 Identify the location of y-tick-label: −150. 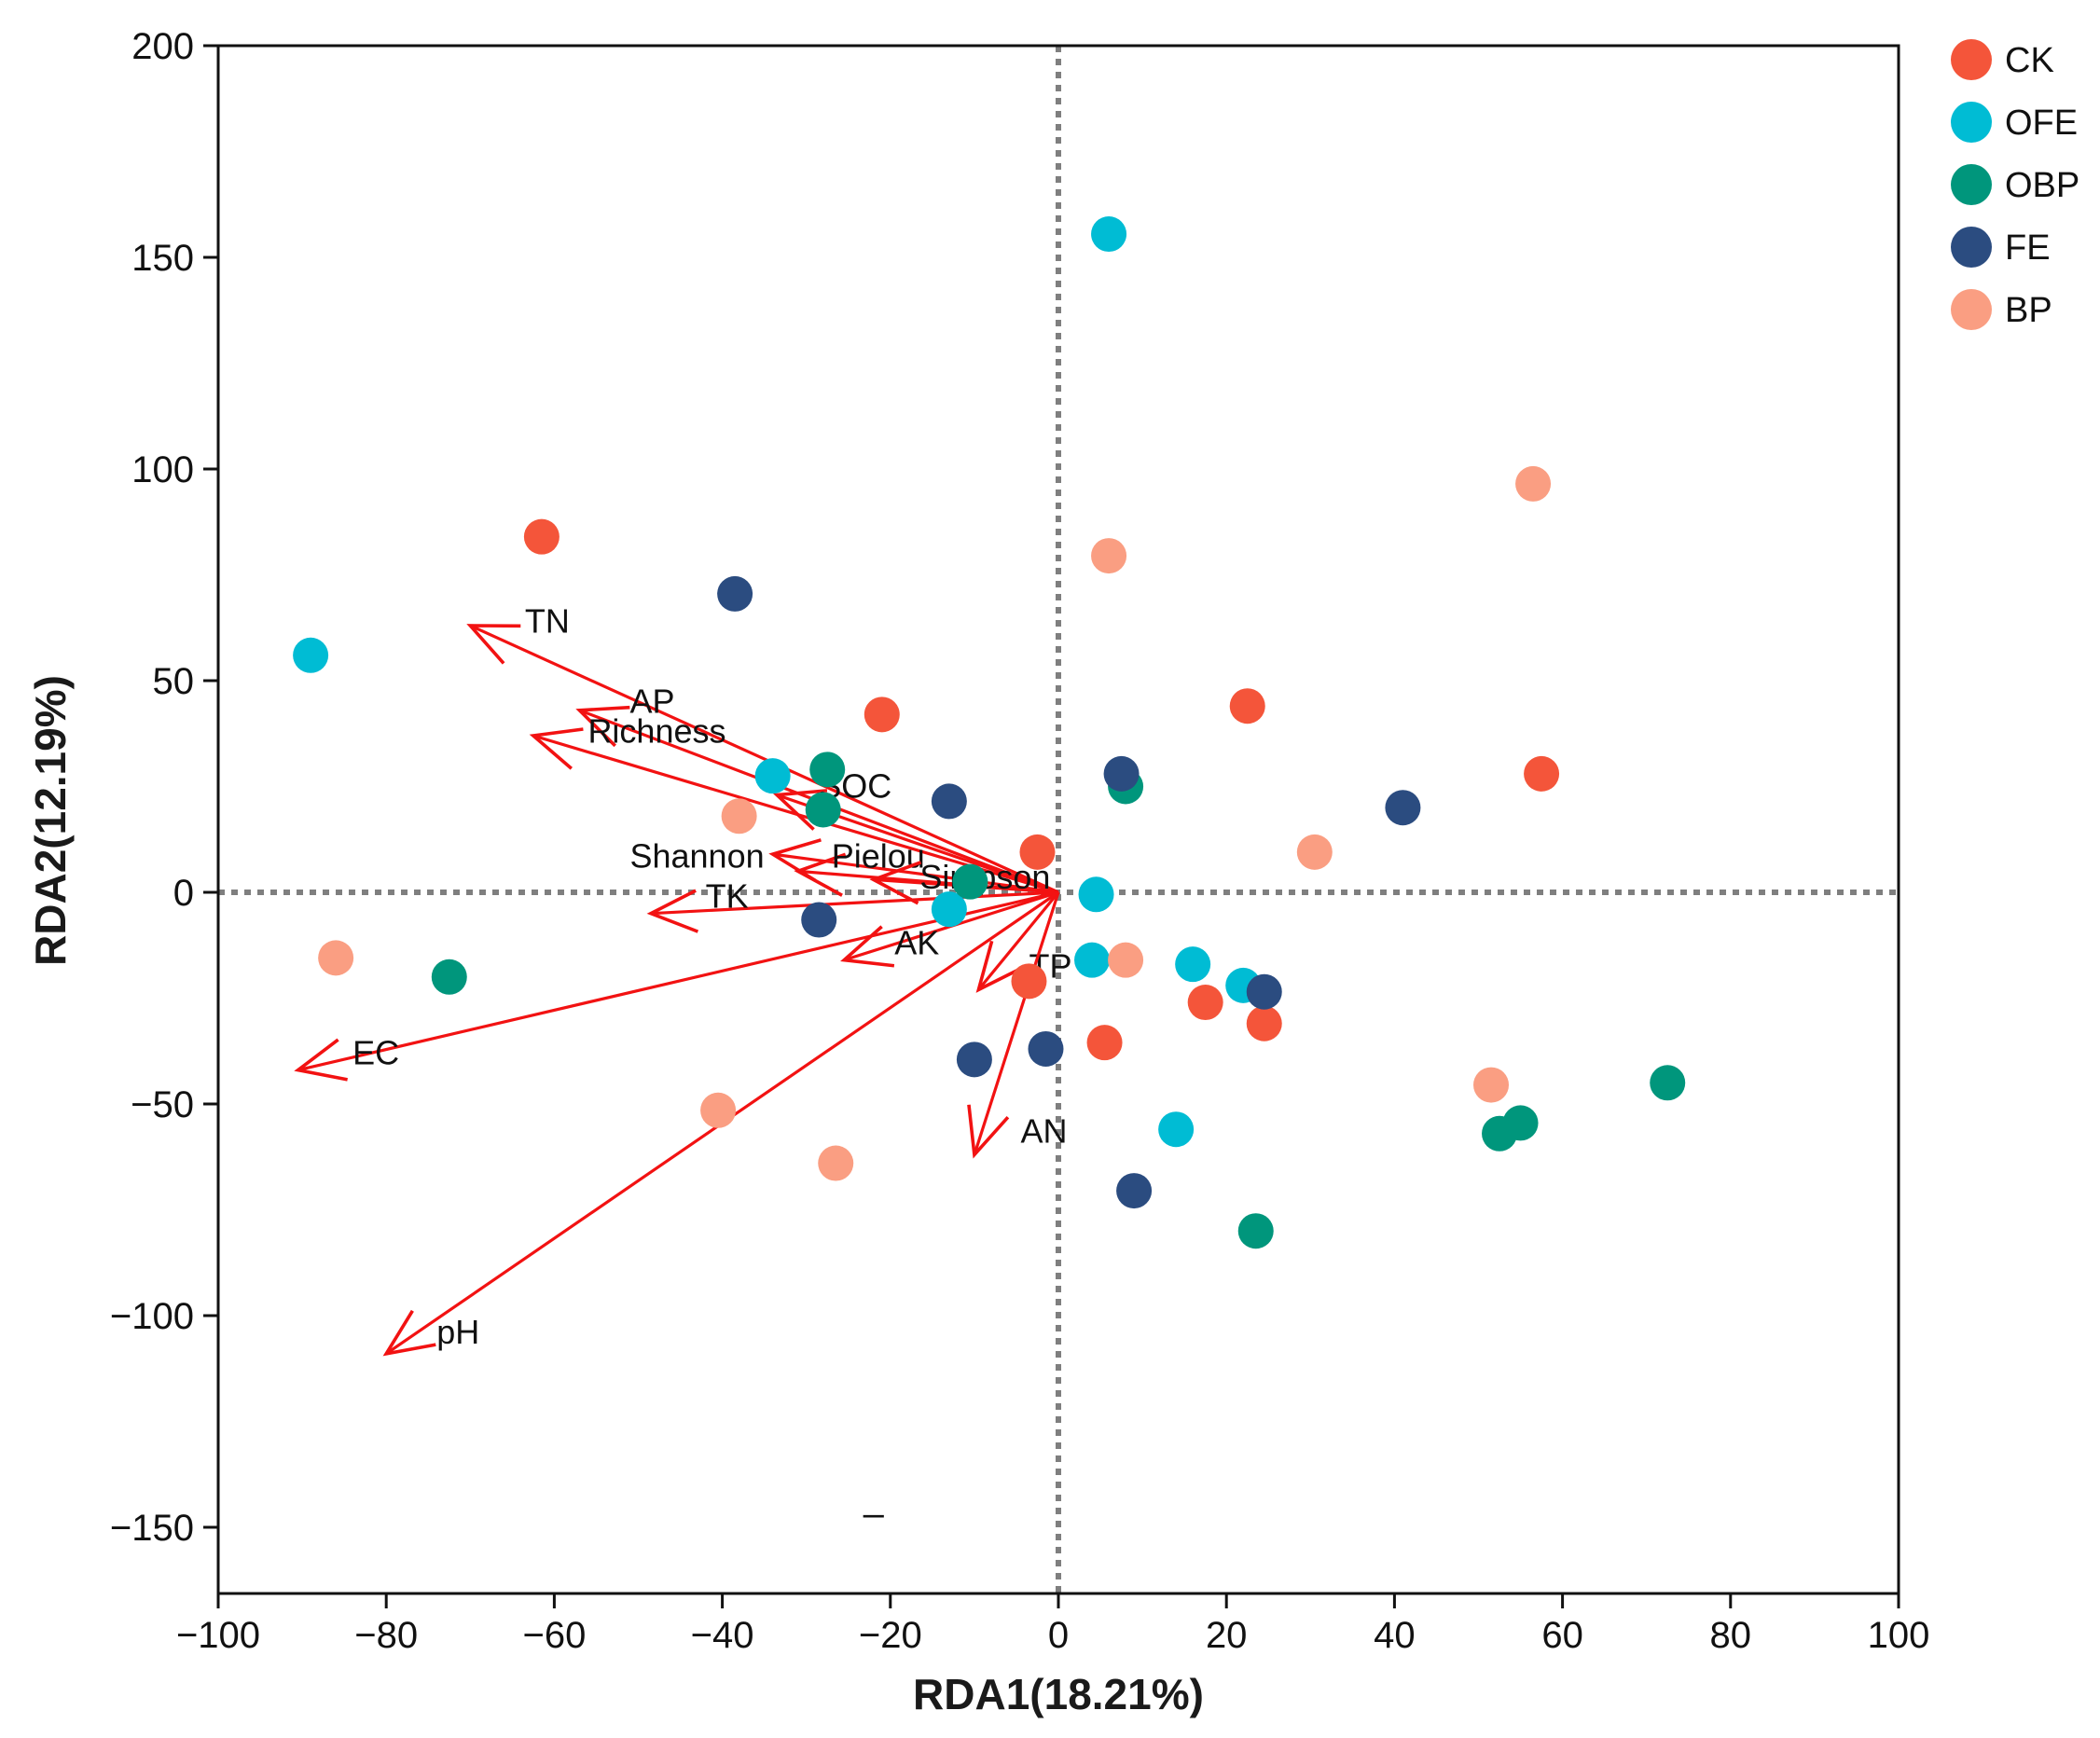
(152, 1528).